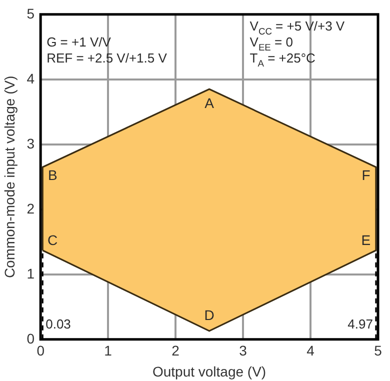 This screenshot has height=381, width=390. Describe the element at coordinates (209, 314) in the screenshot. I see `annotation: D` at that location.